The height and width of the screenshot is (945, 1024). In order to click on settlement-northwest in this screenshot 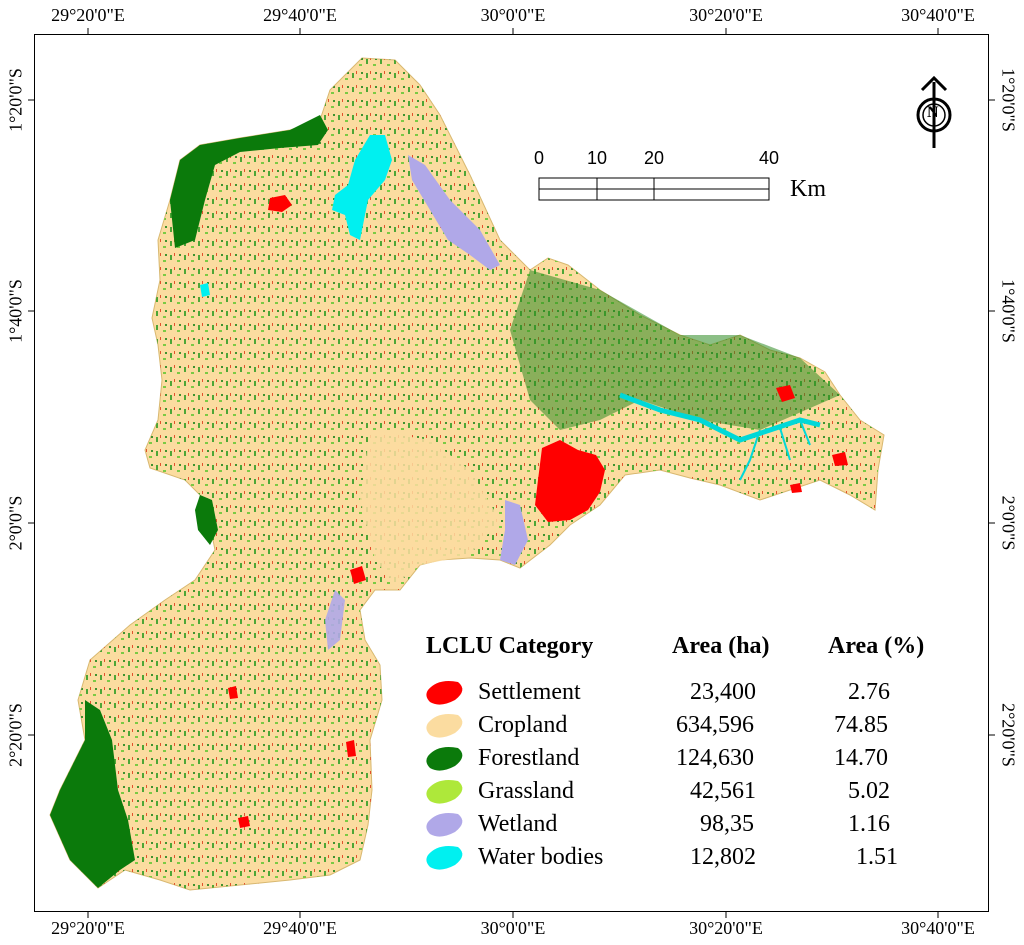, I will do `click(280, 203)`.